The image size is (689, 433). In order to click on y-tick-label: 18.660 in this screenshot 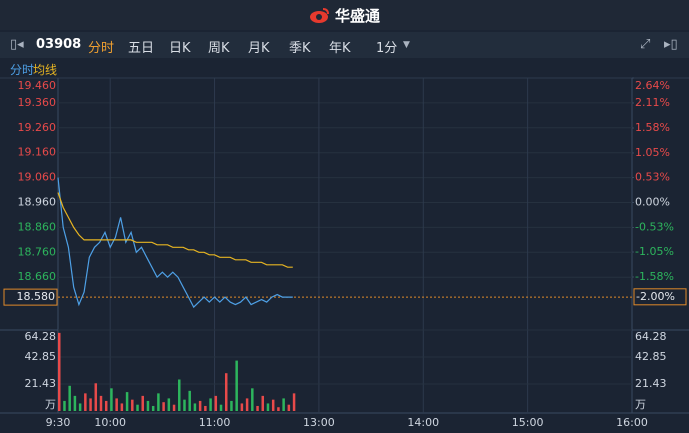, I will do `click(37, 276)`.